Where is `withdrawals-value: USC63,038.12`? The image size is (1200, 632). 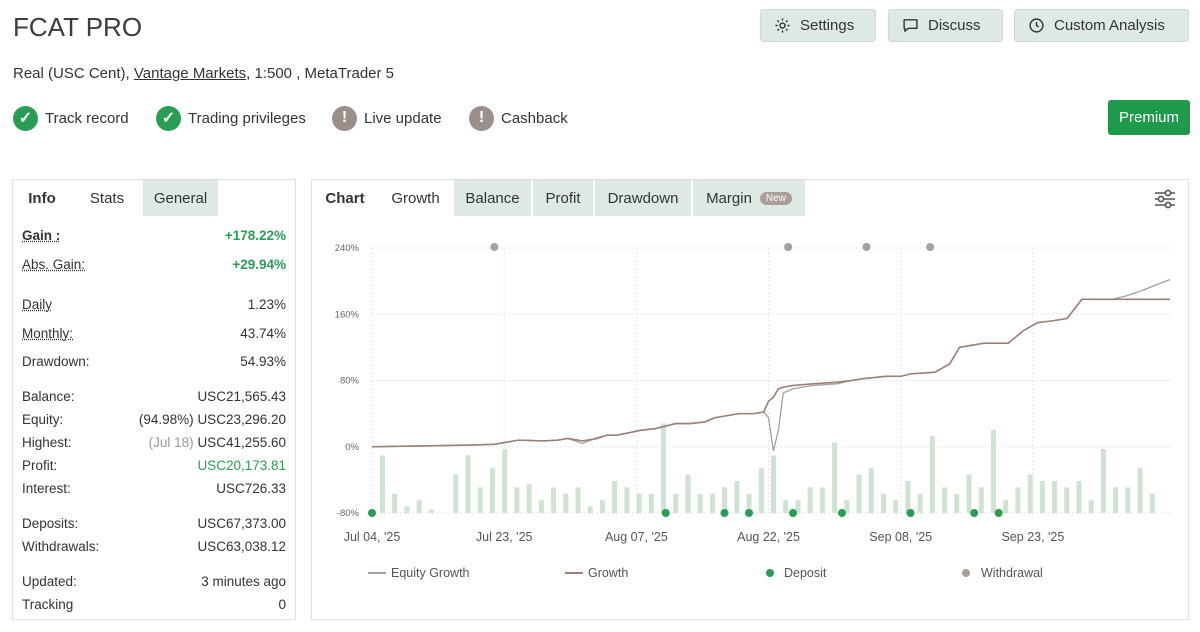
withdrawals-value: USC63,038.12 is located at coordinates (241, 546).